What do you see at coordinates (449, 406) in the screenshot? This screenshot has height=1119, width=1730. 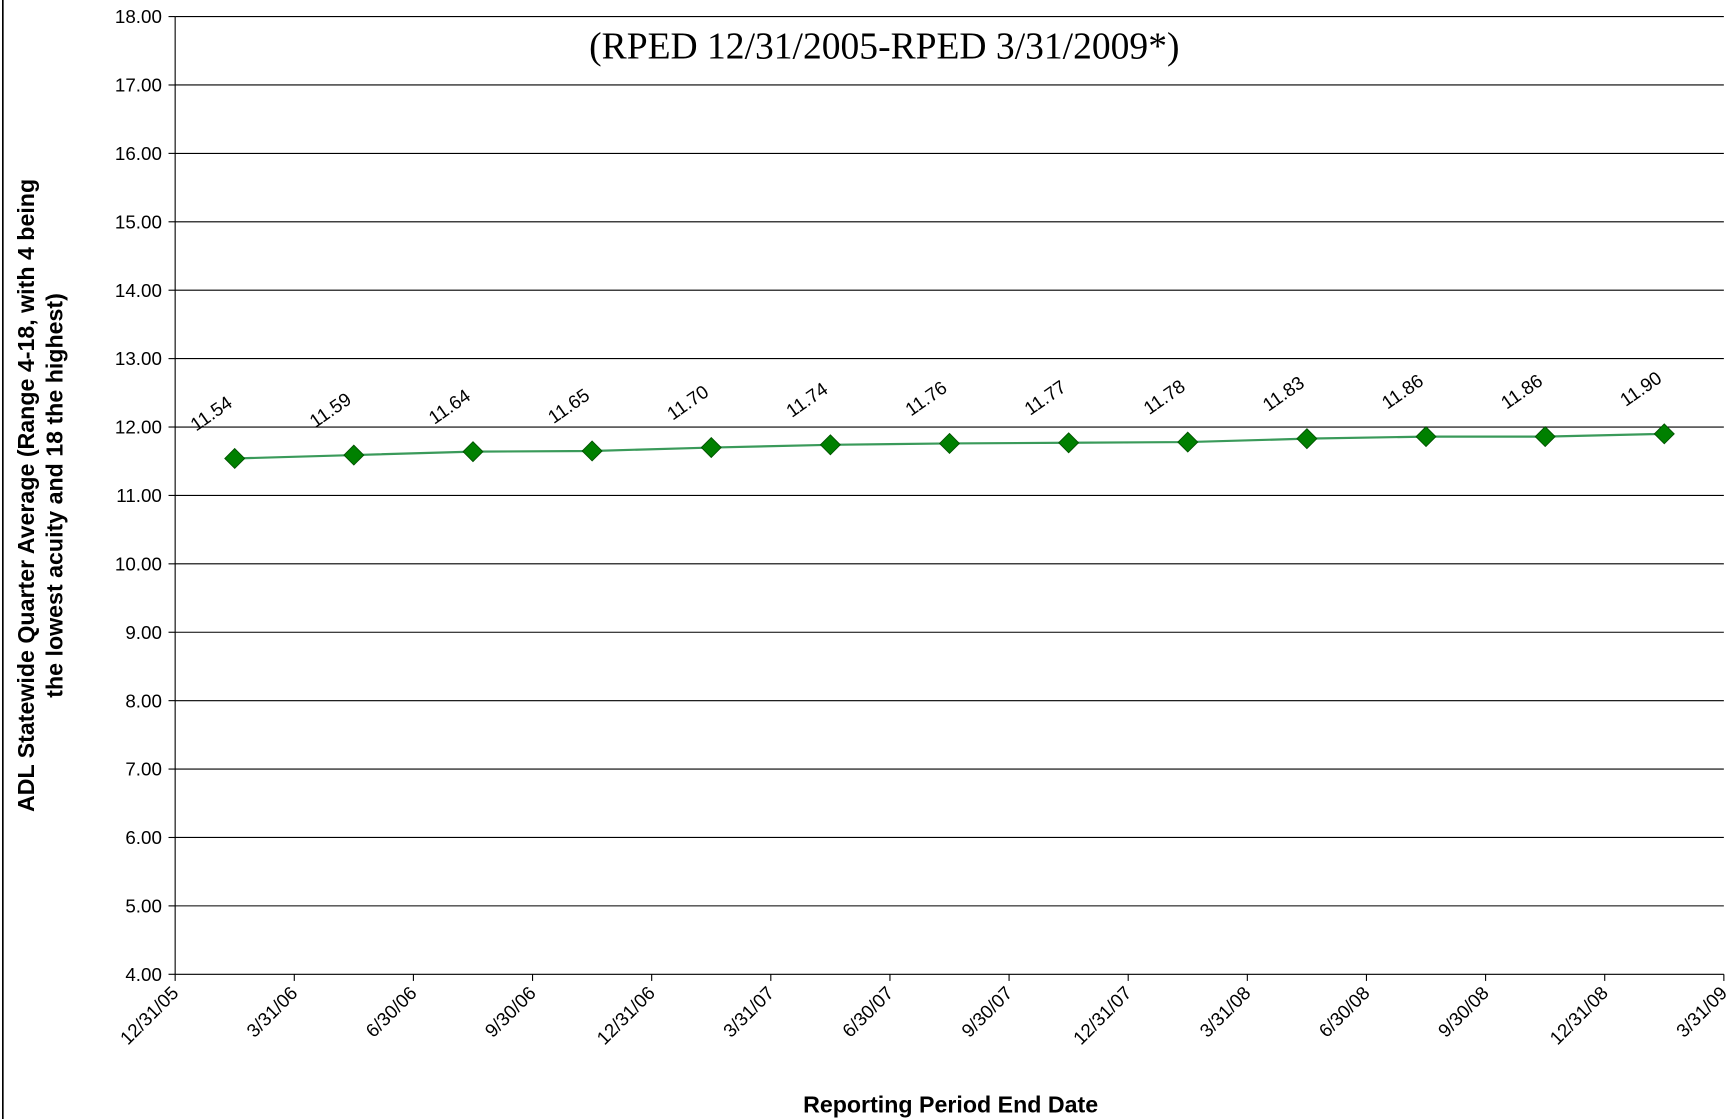 I see `data-label: 11.64` at bounding box center [449, 406].